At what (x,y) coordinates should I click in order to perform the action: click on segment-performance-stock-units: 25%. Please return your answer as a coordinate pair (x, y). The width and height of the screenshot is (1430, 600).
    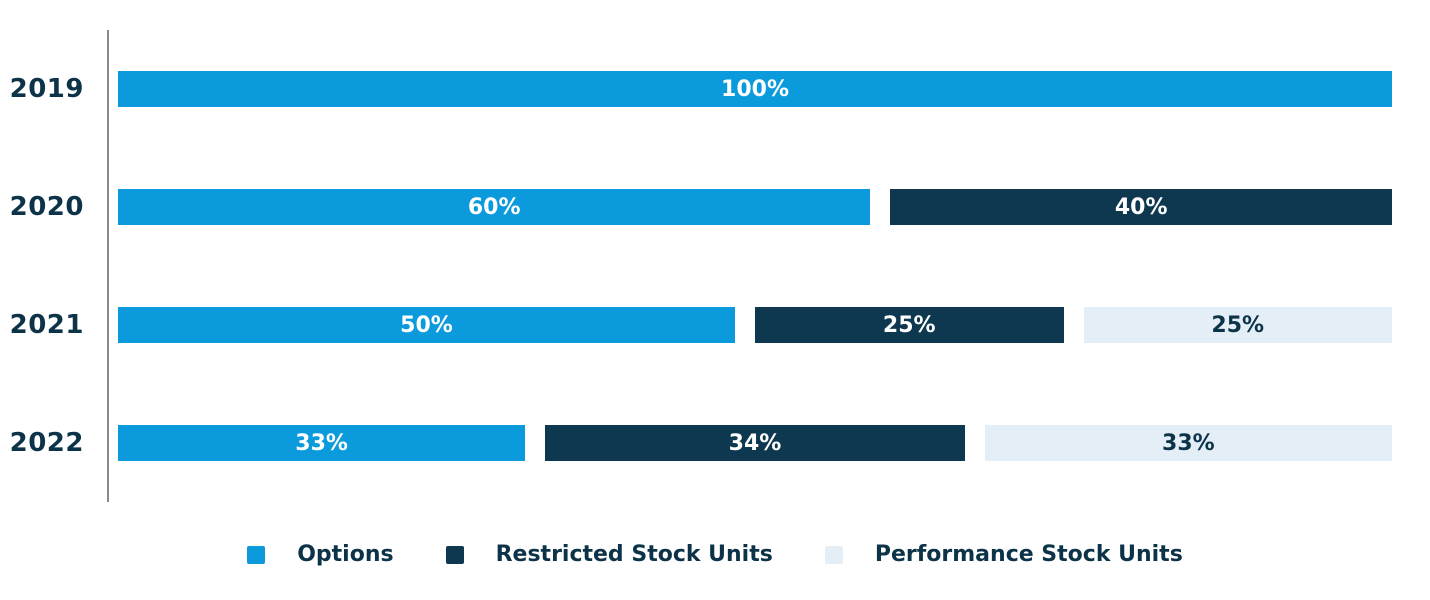
    Looking at the image, I should click on (1237, 325).